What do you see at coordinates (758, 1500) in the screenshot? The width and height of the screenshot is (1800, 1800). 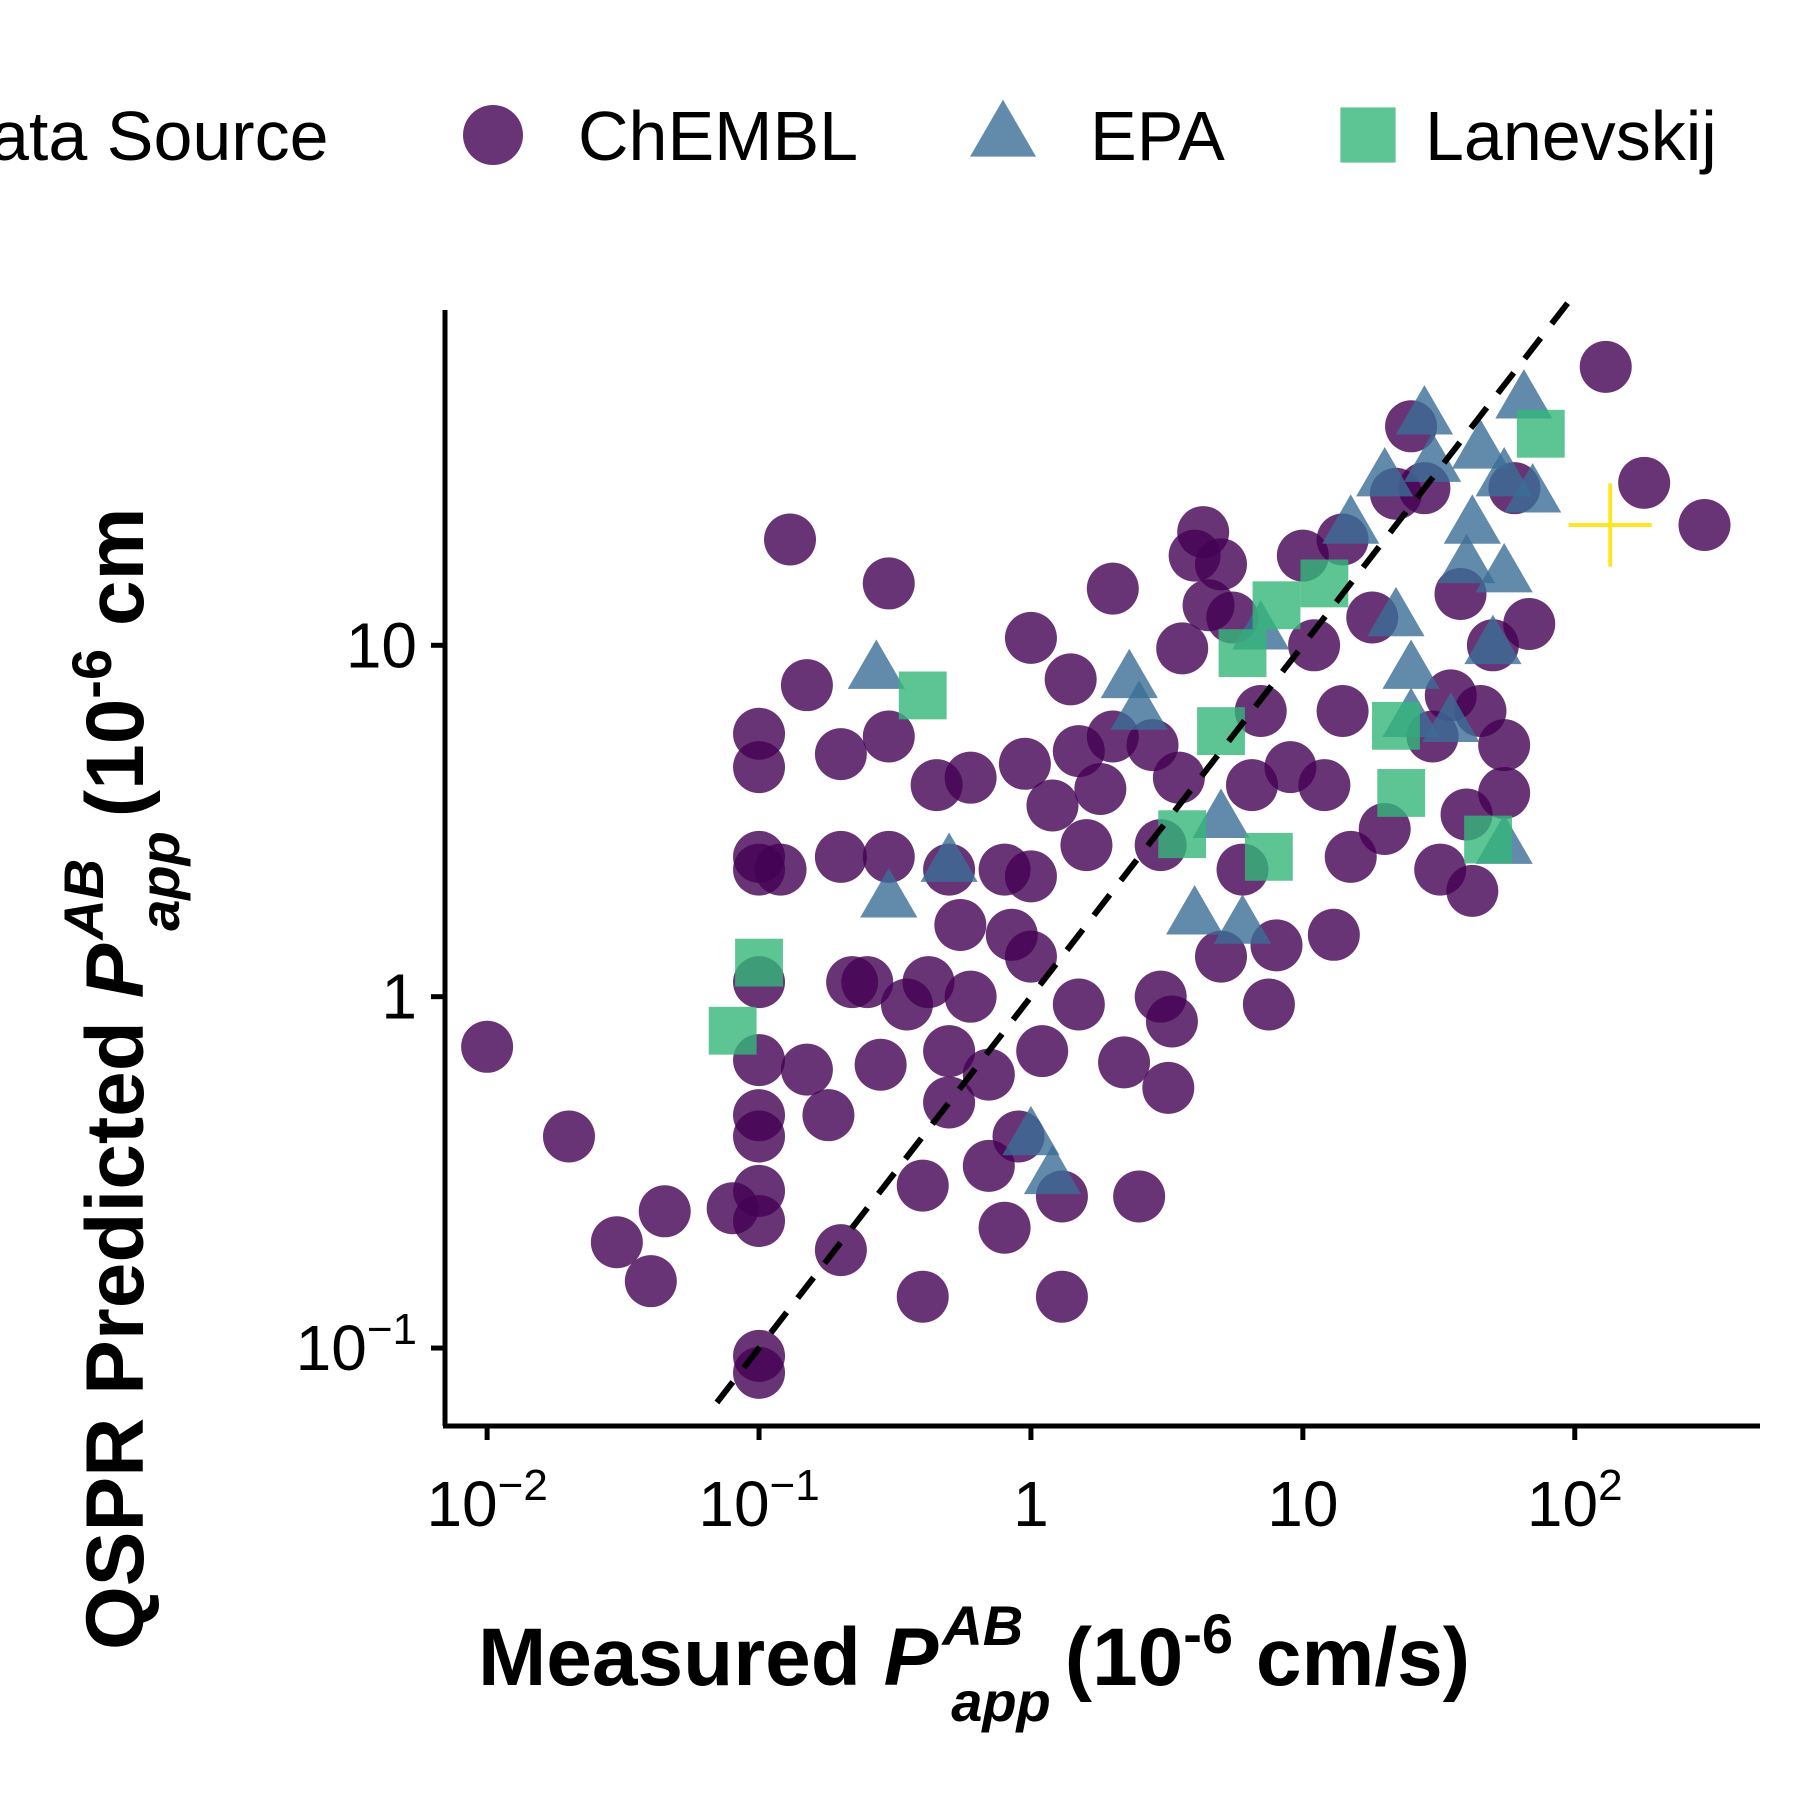 I see `x-tick-label: 10⁻¹` at bounding box center [758, 1500].